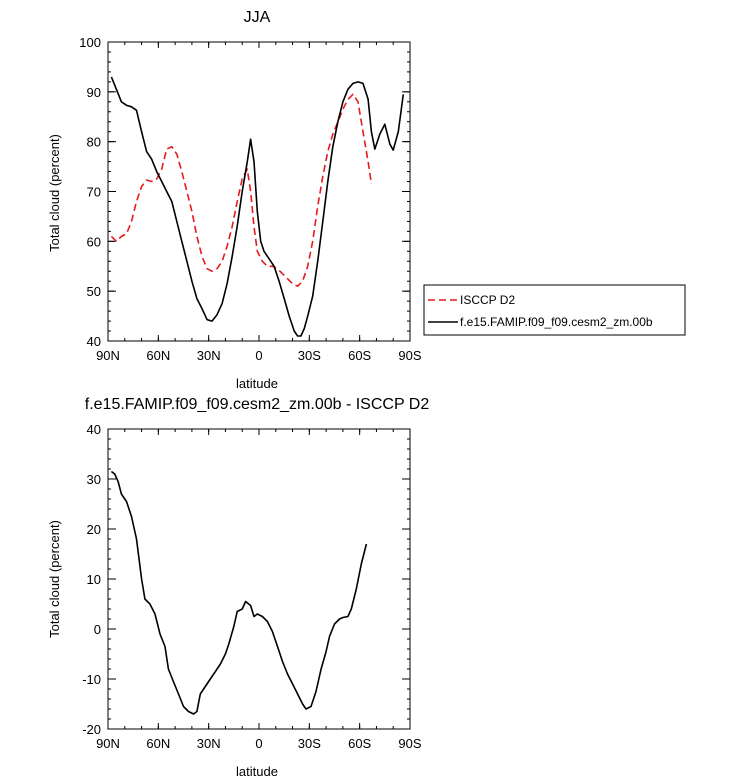 The width and height of the screenshot is (733, 783). Describe the element at coordinates (94, 291) in the screenshot. I see `y-tick-label: 50` at that location.